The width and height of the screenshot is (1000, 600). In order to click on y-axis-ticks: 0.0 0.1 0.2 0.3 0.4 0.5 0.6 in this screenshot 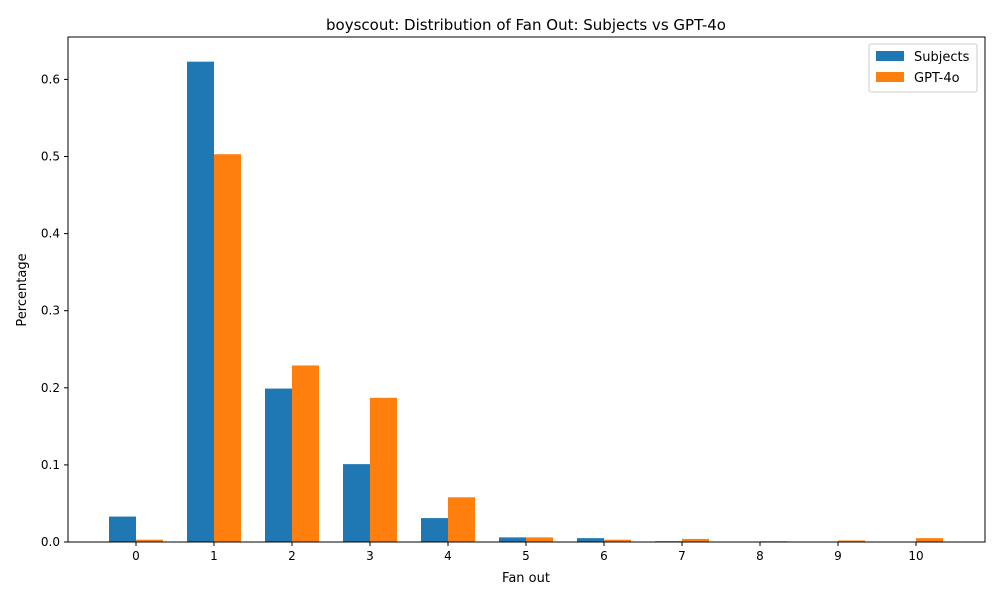, I will do `click(54, 310)`.